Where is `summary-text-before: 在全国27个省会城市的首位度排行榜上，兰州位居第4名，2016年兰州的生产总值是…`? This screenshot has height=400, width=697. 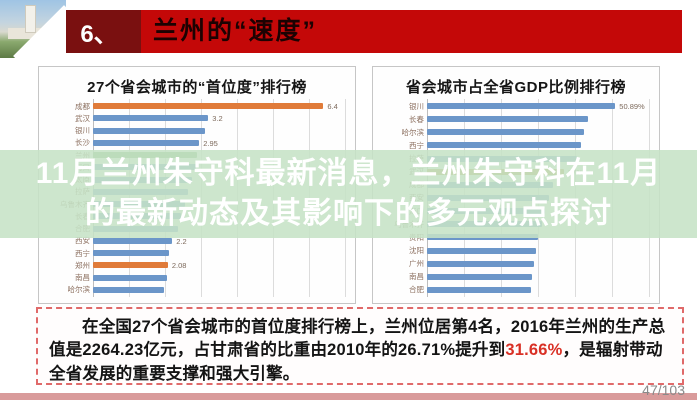
summary-text-before: 在全国27个省会城市的首位度排行榜上，兰州位居第4名，2016年兰州的生产总值是… is located at coordinates (357, 339).